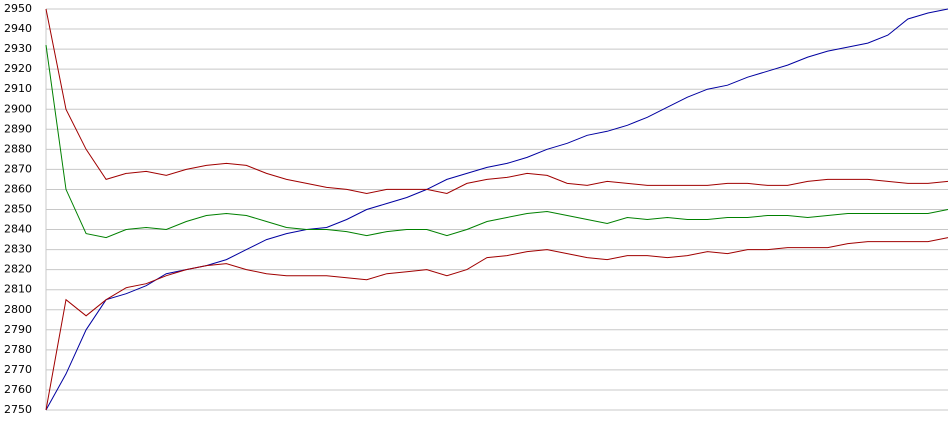 Image resolution: width=950 pixels, height=435 pixels. What do you see at coordinates (18, 48) in the screenshot?
I see `y-tick-label: 2930` at bounding box center [18, 48].